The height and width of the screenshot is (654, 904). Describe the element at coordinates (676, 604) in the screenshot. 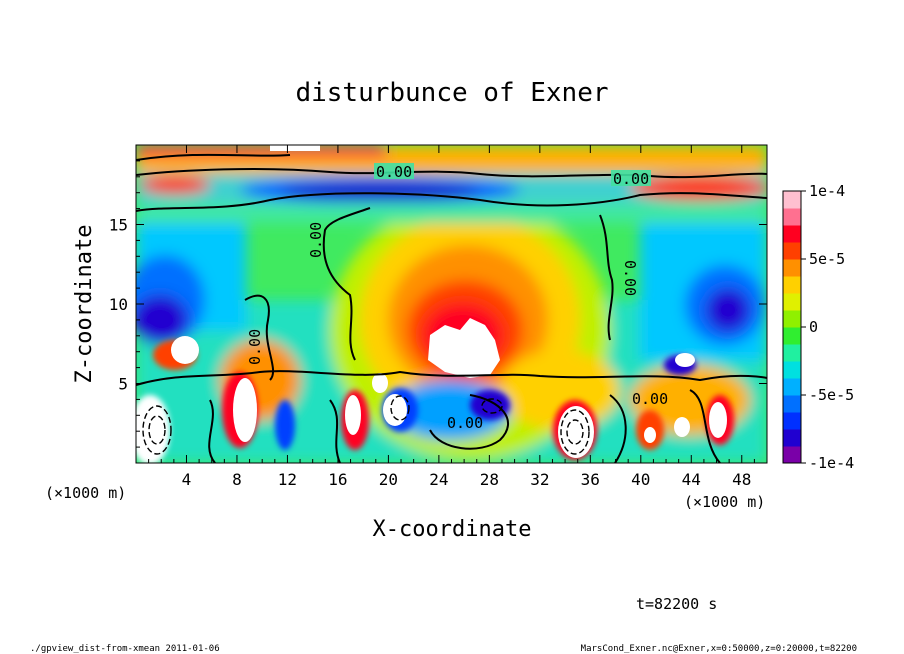

I see `time-label: t=82200 s` at that location.